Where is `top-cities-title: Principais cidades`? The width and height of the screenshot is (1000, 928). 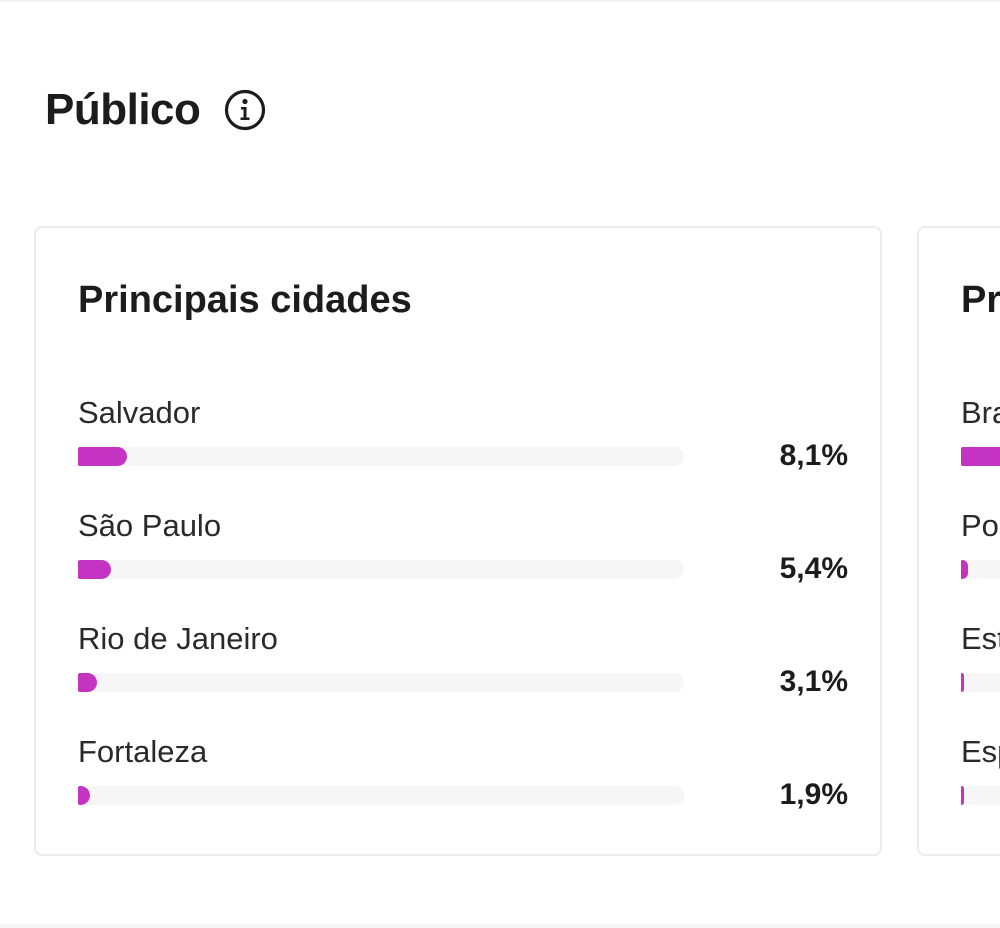 top-cities-title: Principais cidades is located at coordinates (245, 300).